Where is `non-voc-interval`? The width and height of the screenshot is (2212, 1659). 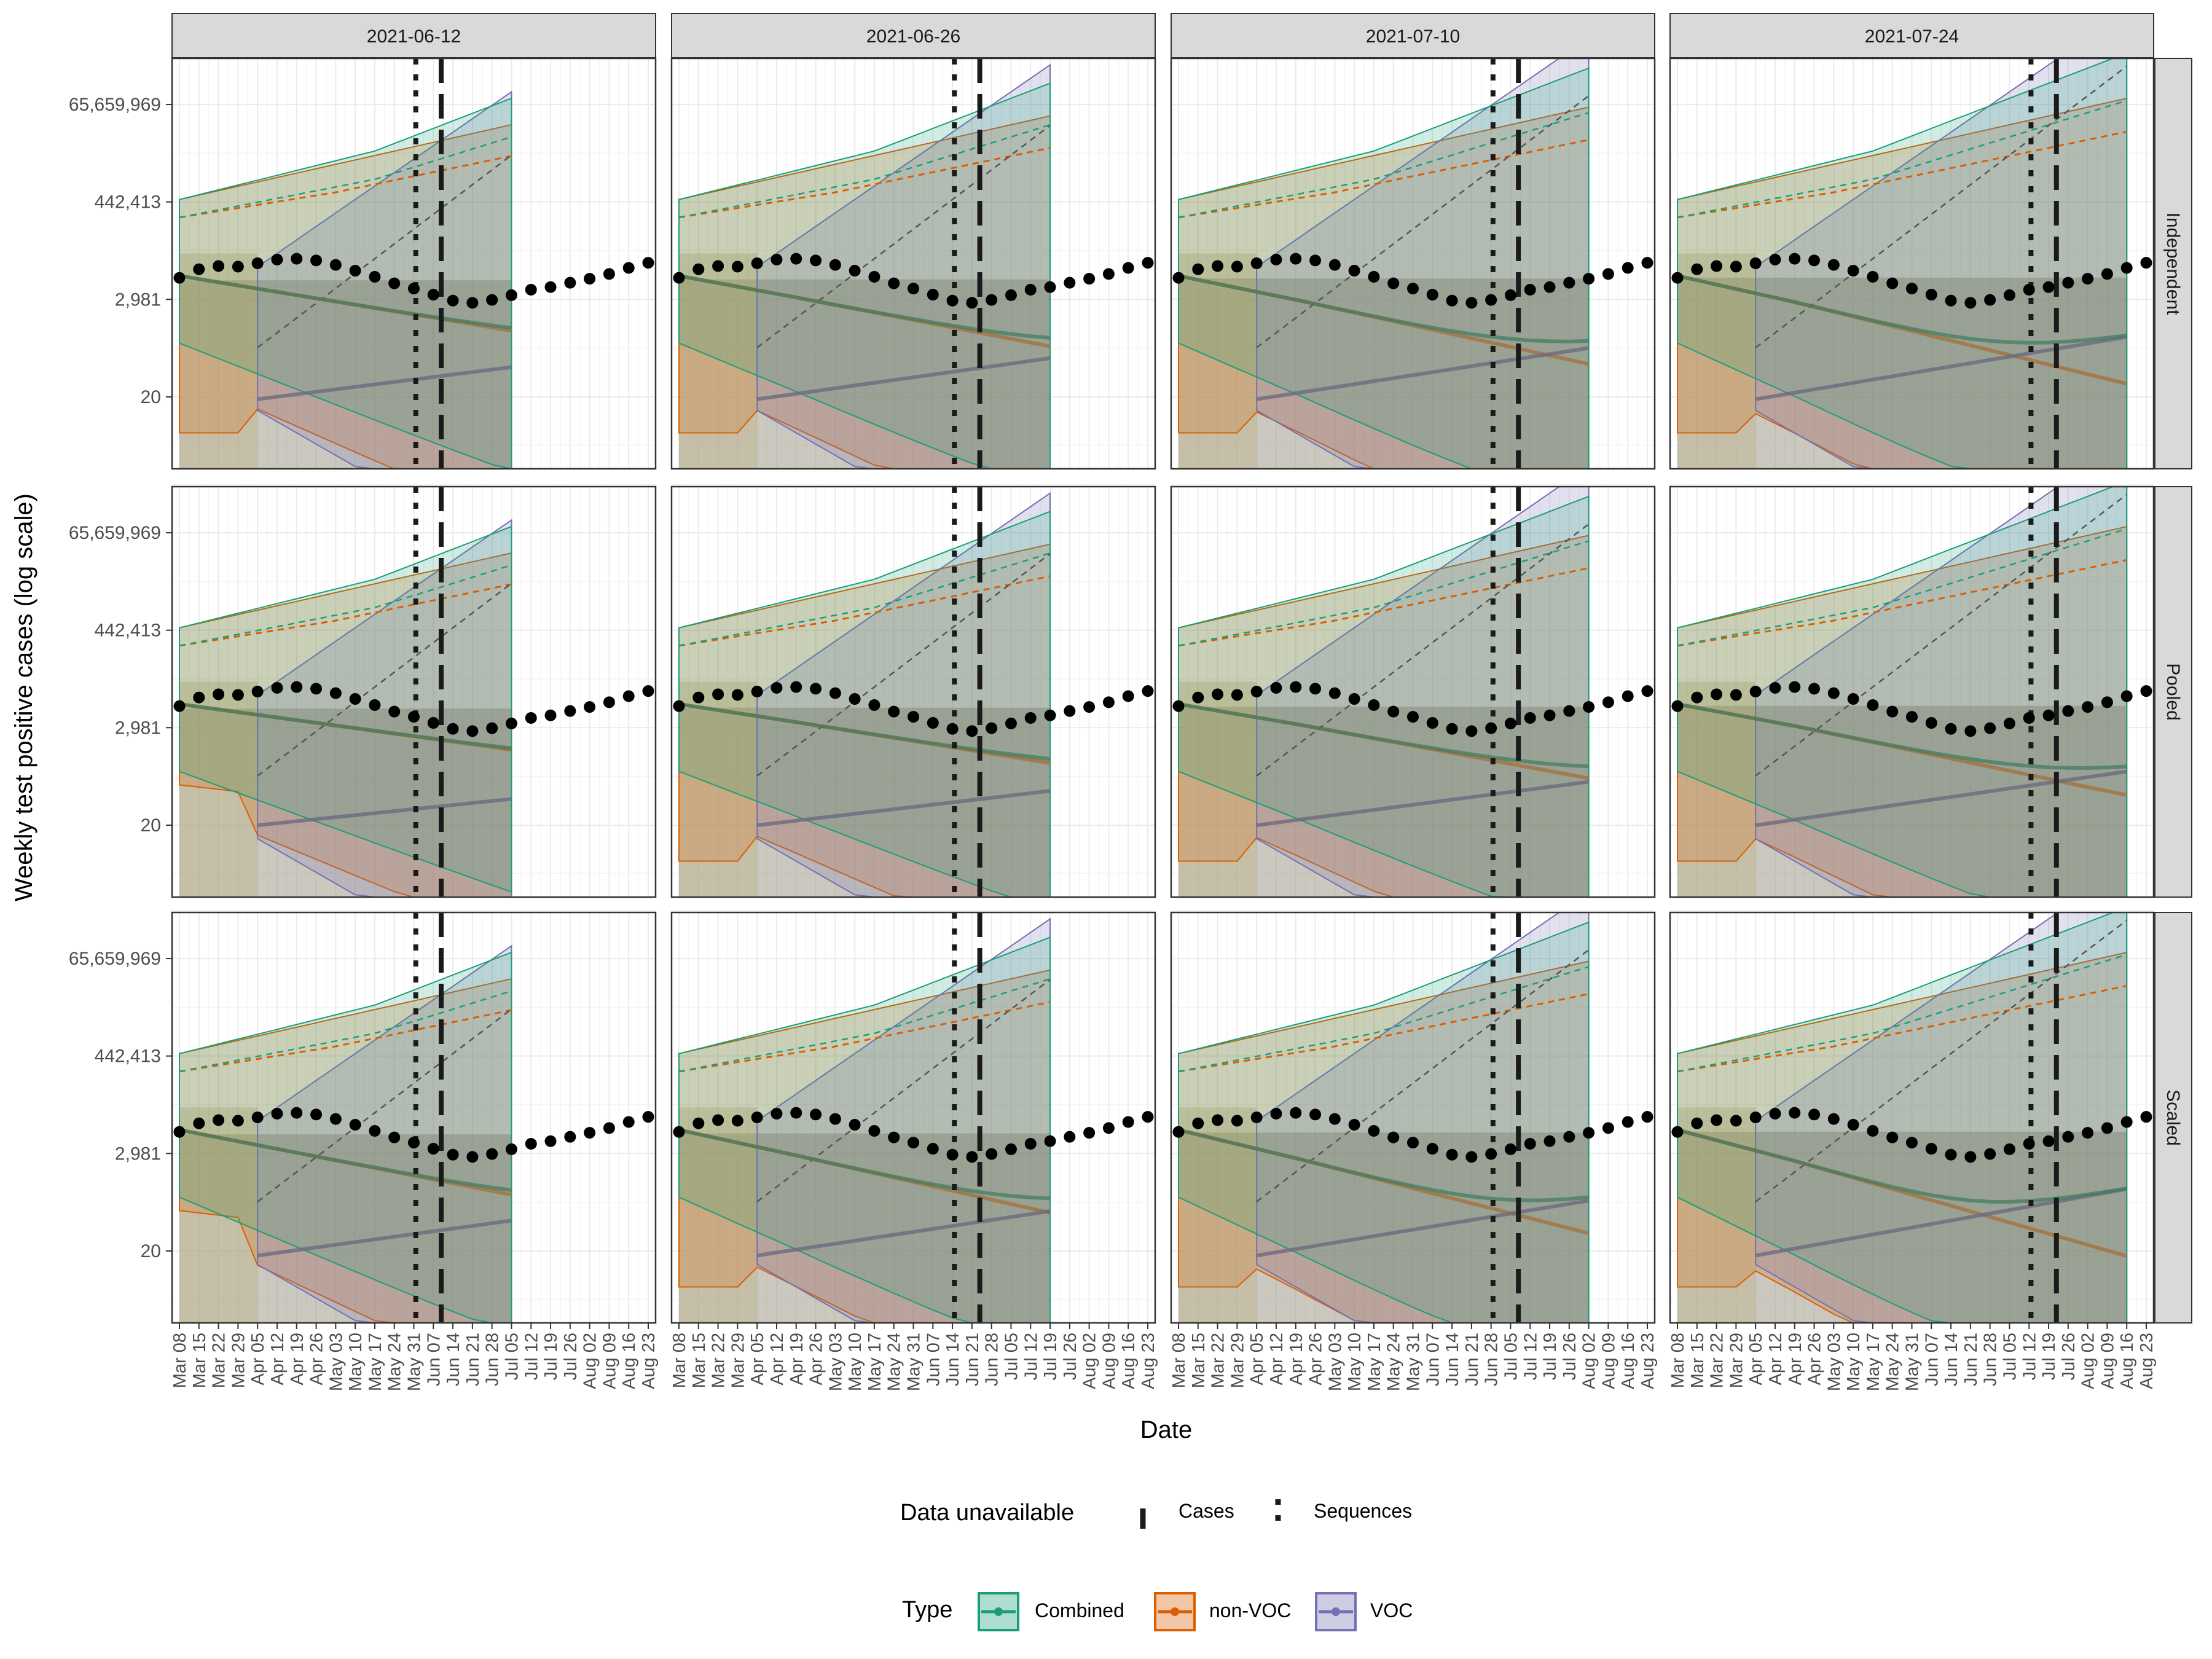 non-voc-interval is located at coordinates (1902, 711).